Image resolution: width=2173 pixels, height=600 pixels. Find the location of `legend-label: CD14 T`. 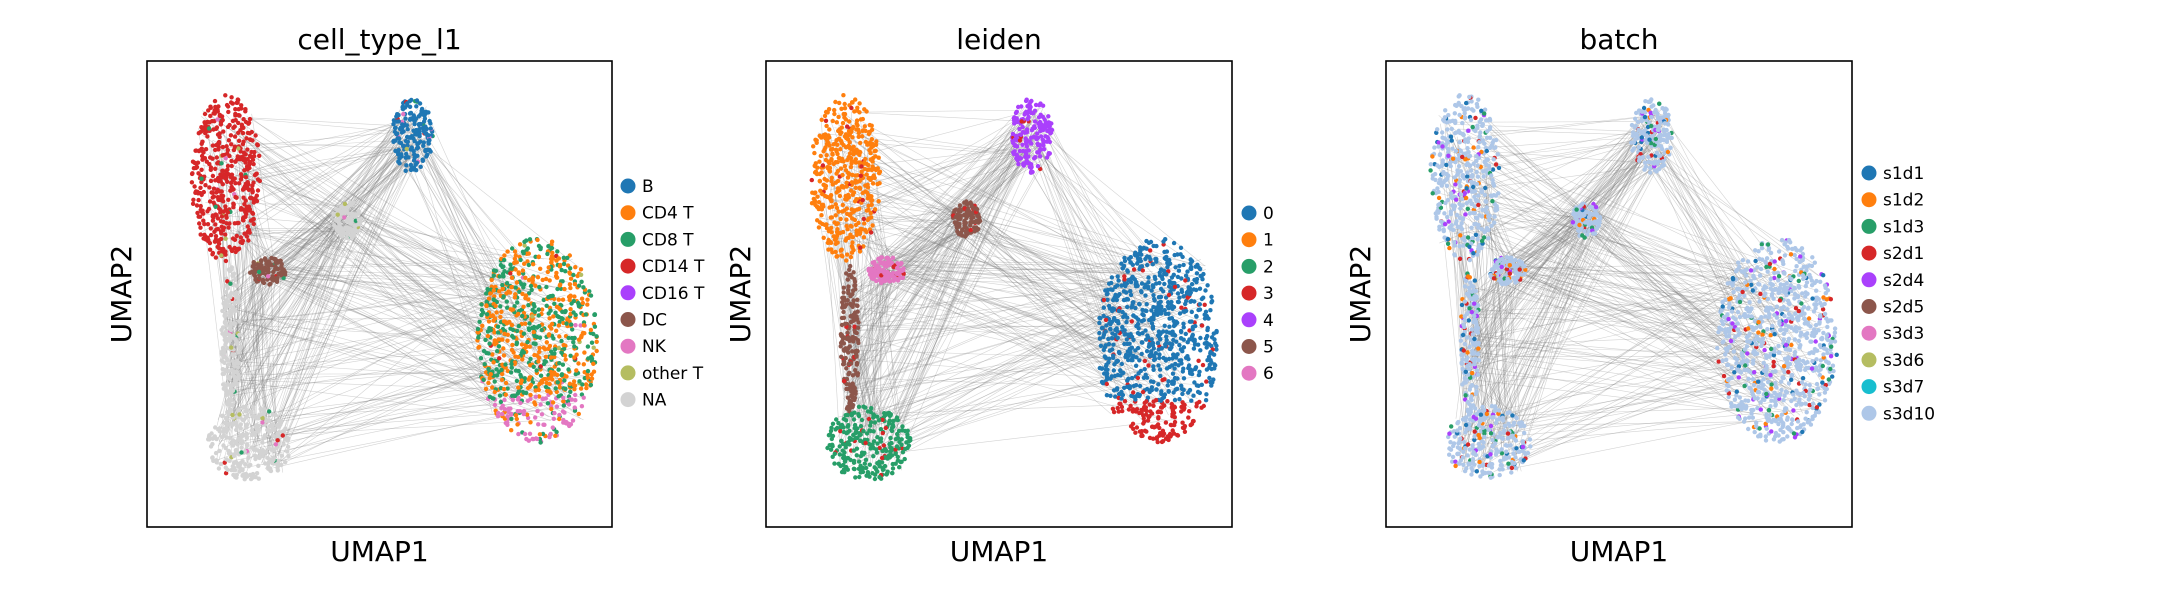

legend-label: CD14 T is located at coordinates (673, 267).